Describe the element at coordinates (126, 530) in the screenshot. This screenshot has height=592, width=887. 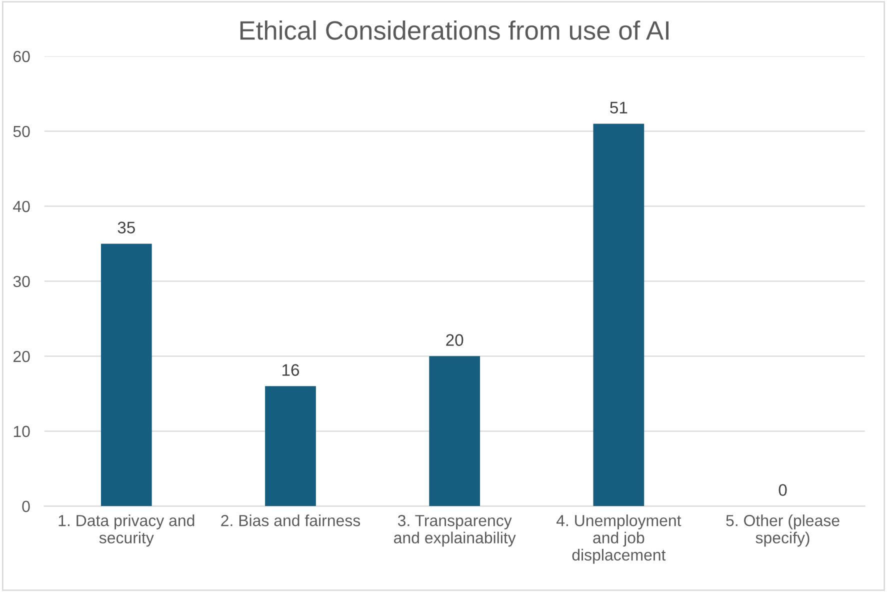
I see `x-tick-label: 1. Data privacy and security` at that location.